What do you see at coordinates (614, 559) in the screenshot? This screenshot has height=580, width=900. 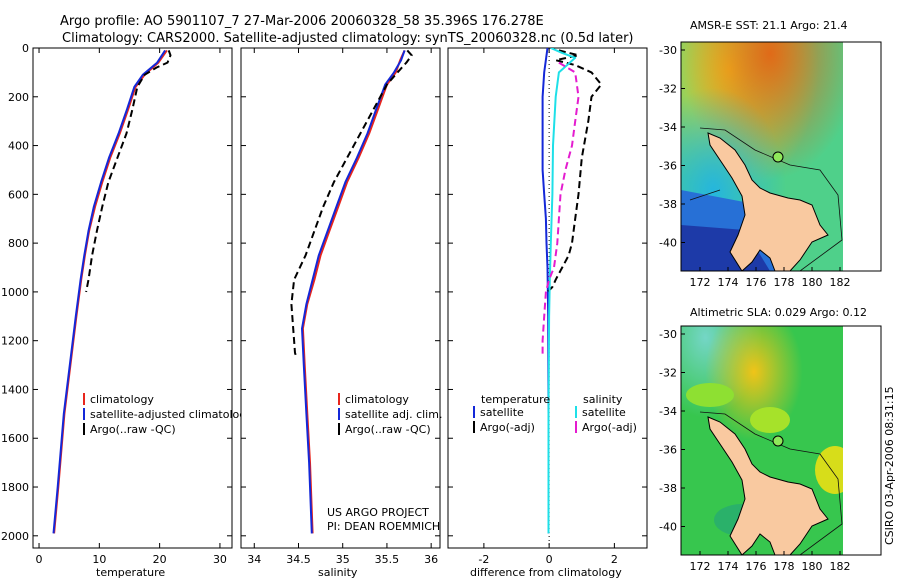 I see `x-tick-label: 2` at bounding box center [614, 559].